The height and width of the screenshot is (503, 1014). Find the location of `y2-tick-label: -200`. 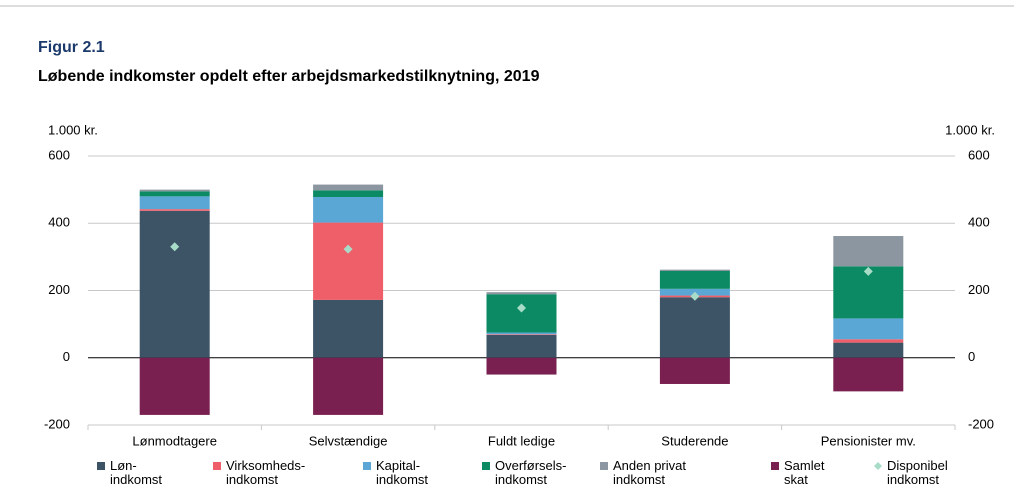

y2-tick-label: -200 is located at coordinates (981, 423).